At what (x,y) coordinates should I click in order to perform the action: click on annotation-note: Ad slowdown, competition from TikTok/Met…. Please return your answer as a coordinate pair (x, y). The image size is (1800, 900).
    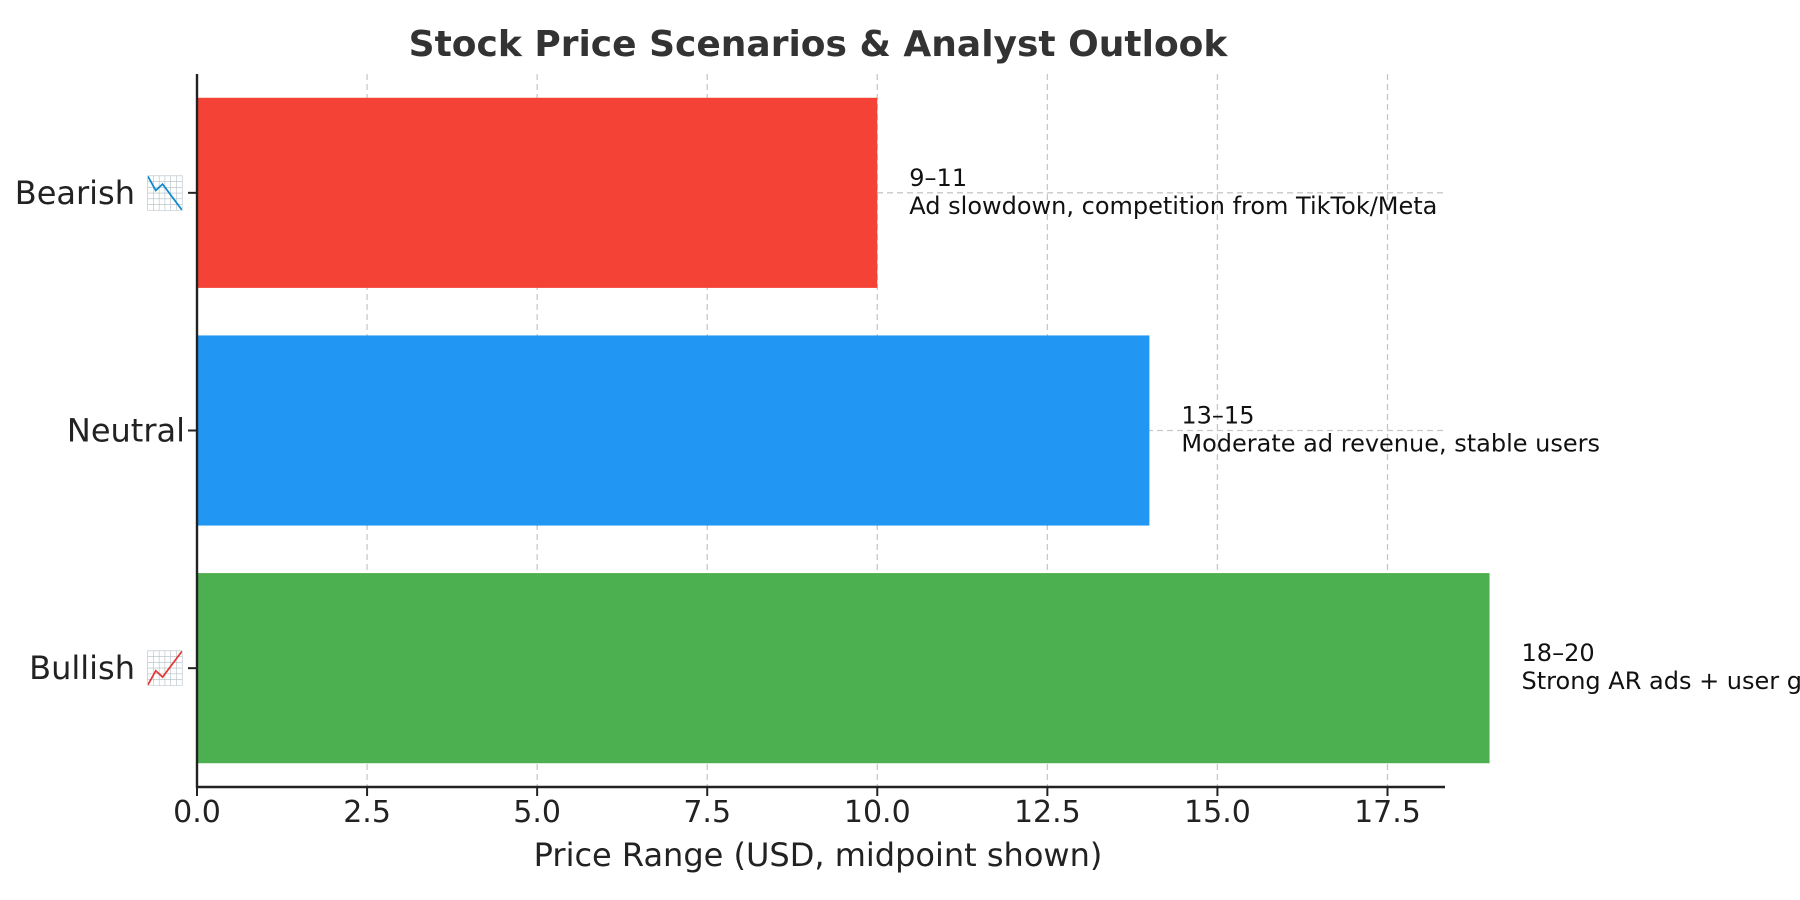
    Looking at the image, I should click on (1173, 206).